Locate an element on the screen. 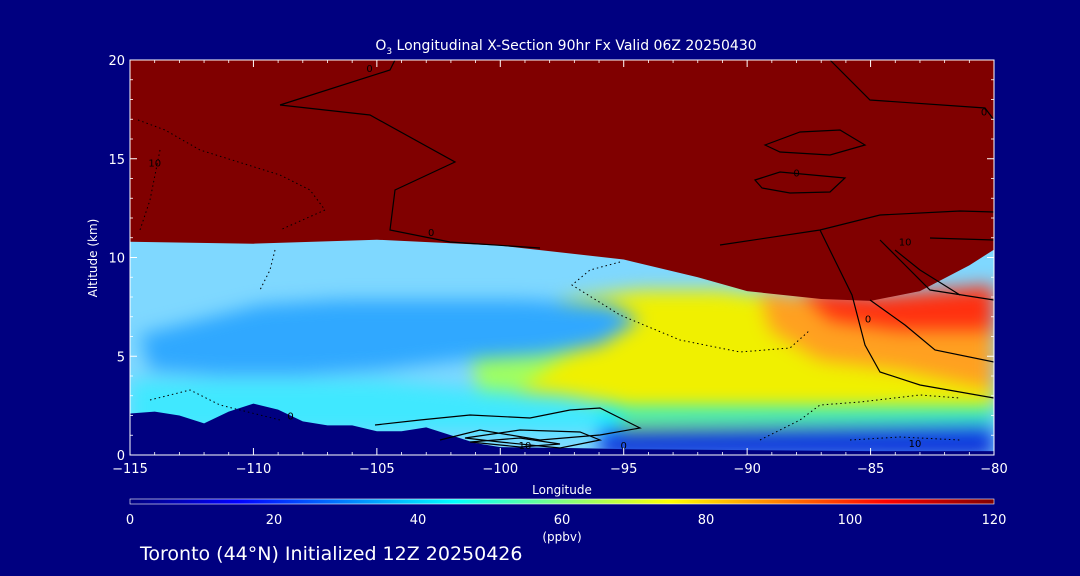  colorbar-tick-label-3: 60 is located at coordinates (562, 520).